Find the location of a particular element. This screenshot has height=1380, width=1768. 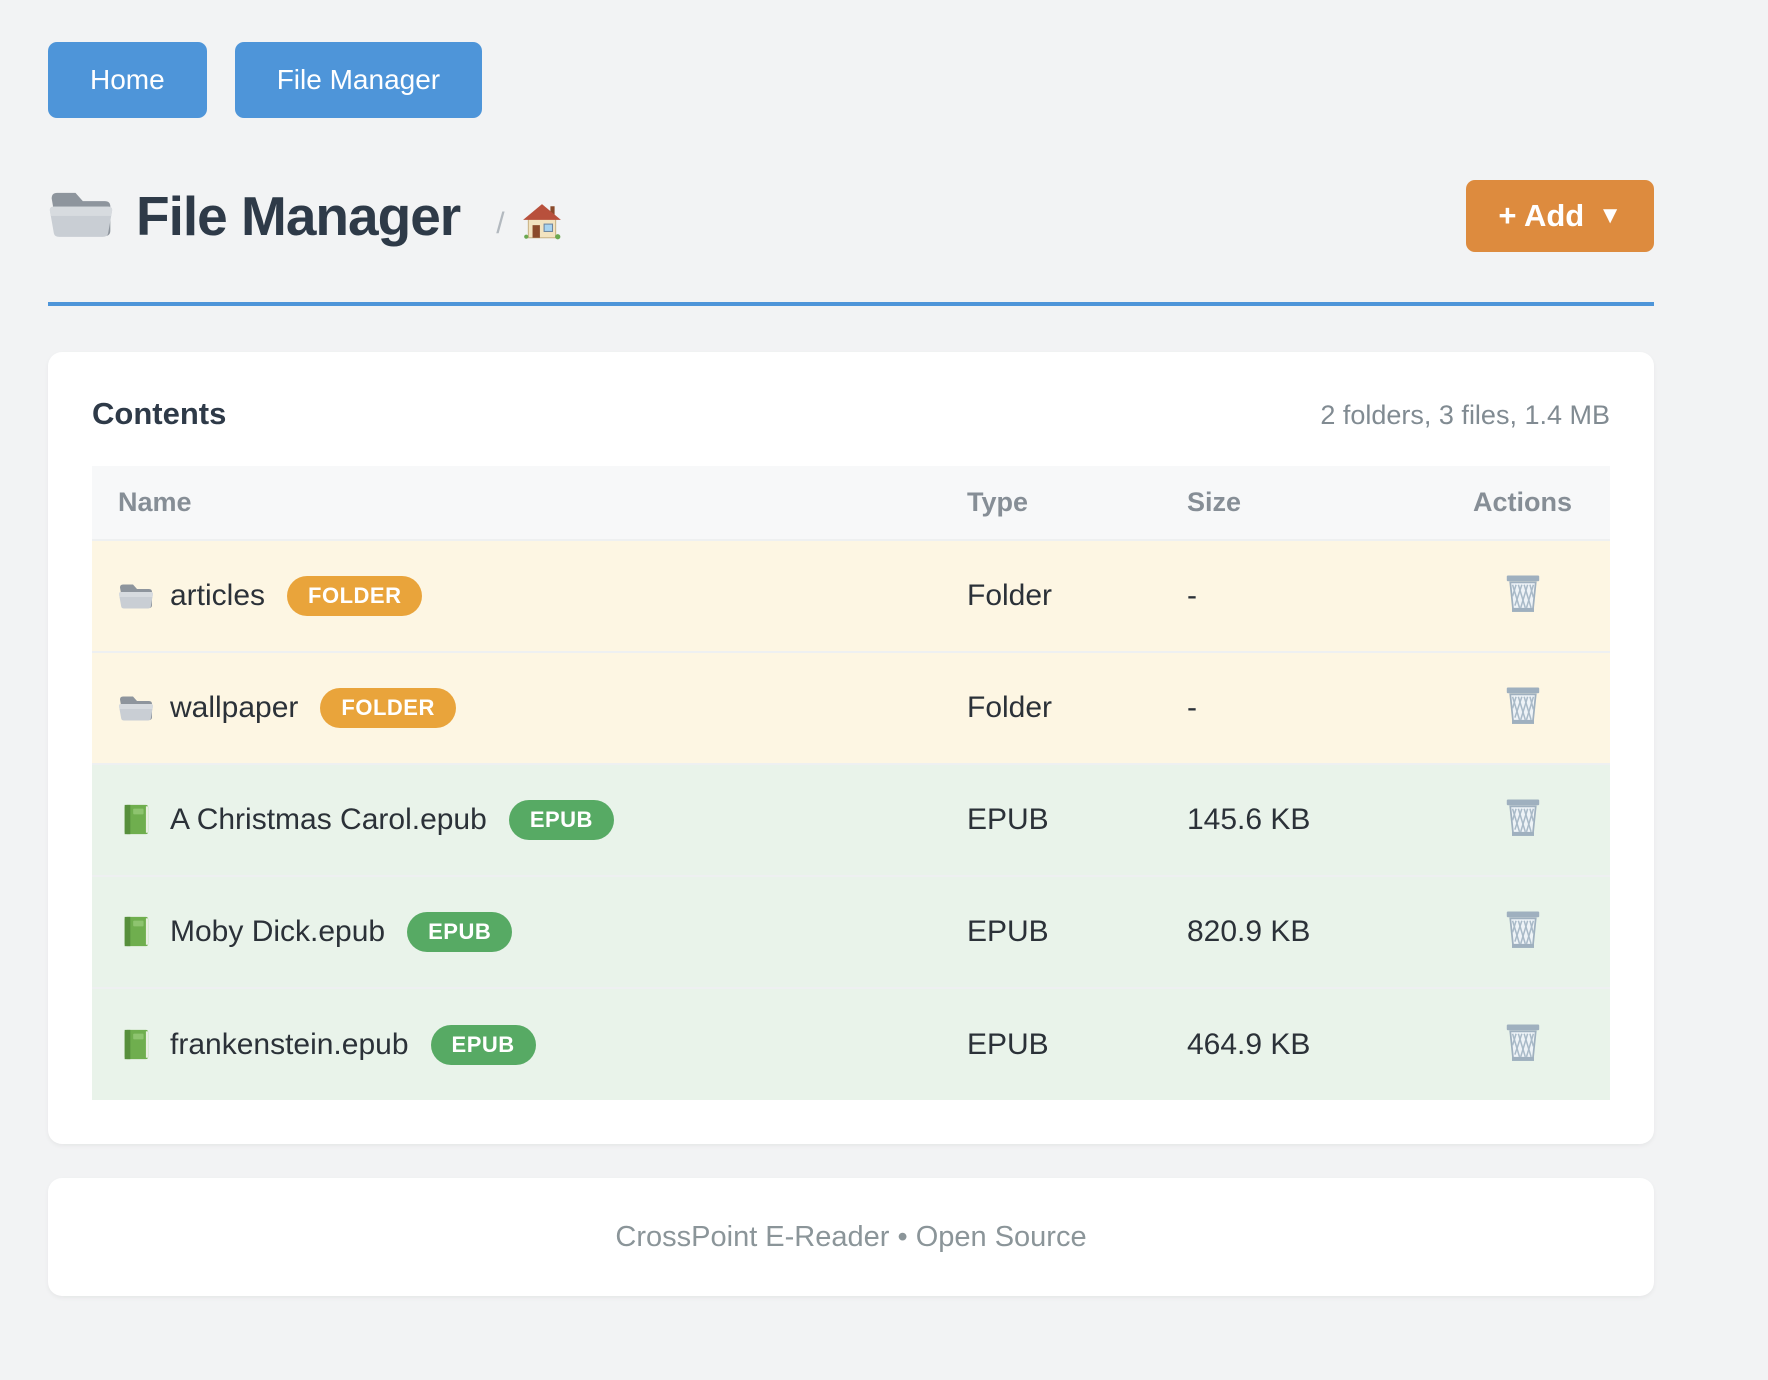

home-icon is located at coordinates (542, 224).